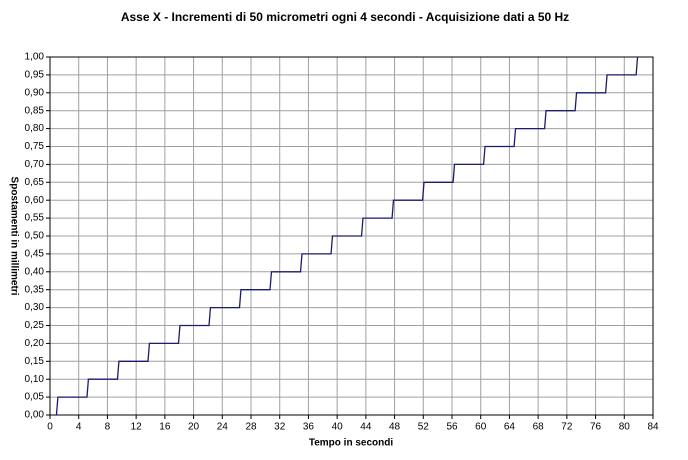 The image size is (688, 460). Describe the element at coordinates (366, 427) in the screenshot. I see `x-tick-label: 44` at that location.